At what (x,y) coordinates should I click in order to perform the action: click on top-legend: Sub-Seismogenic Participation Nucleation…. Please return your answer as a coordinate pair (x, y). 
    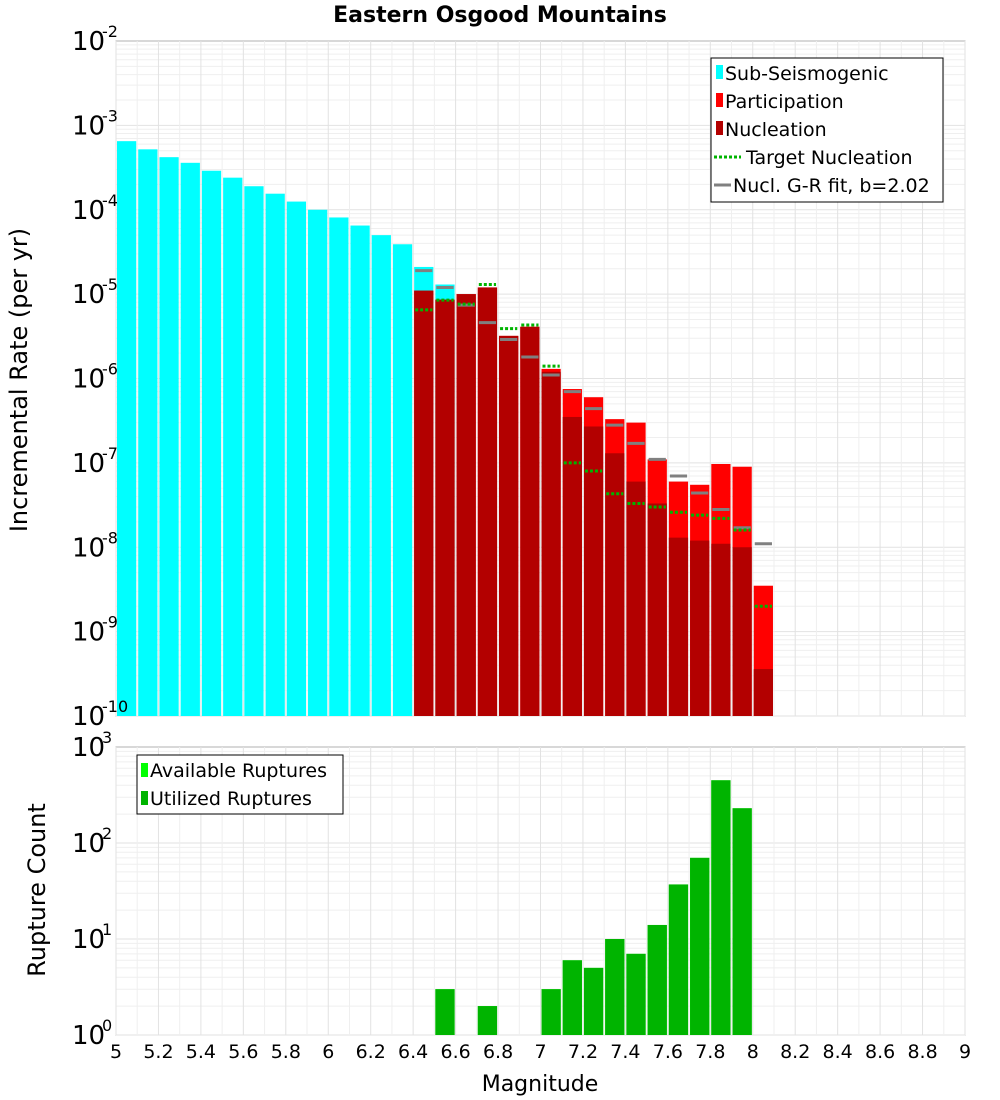
    Looking at the image, I should click on (827, 130).